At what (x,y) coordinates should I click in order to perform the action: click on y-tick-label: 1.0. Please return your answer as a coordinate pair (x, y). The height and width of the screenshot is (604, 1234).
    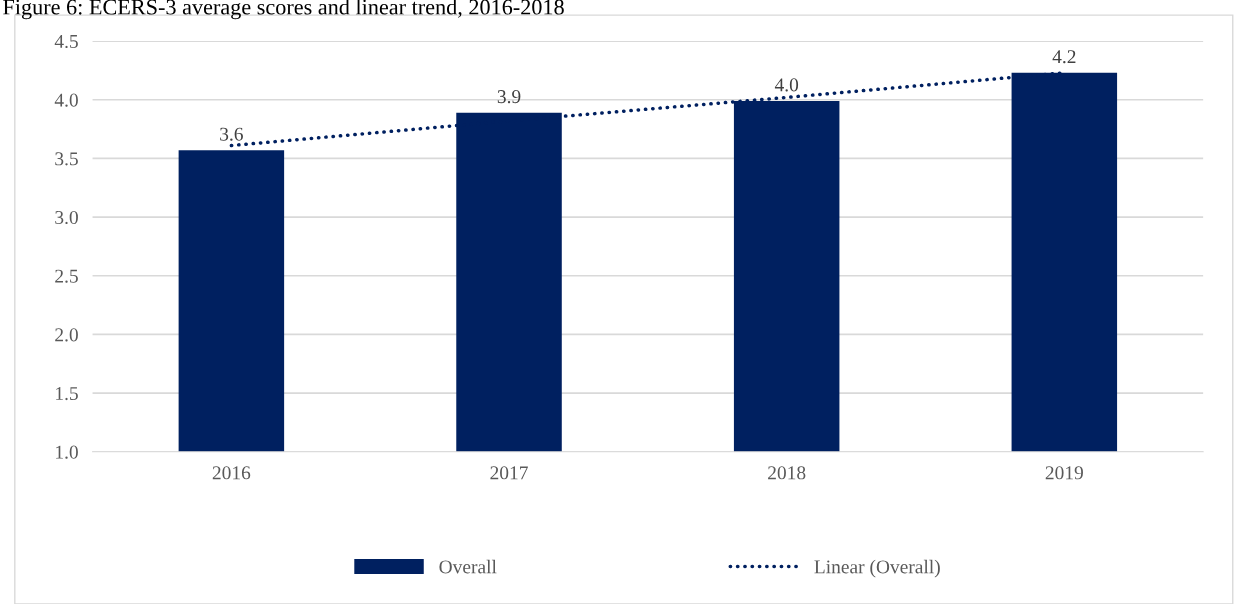
    Looking at the image, I should click on (67, 452).